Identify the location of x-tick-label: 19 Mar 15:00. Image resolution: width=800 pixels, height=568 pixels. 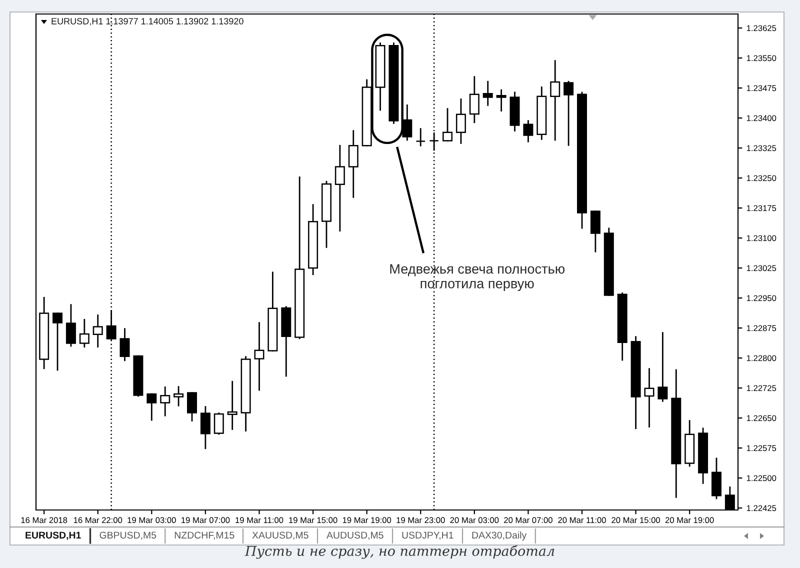
(313, 520).